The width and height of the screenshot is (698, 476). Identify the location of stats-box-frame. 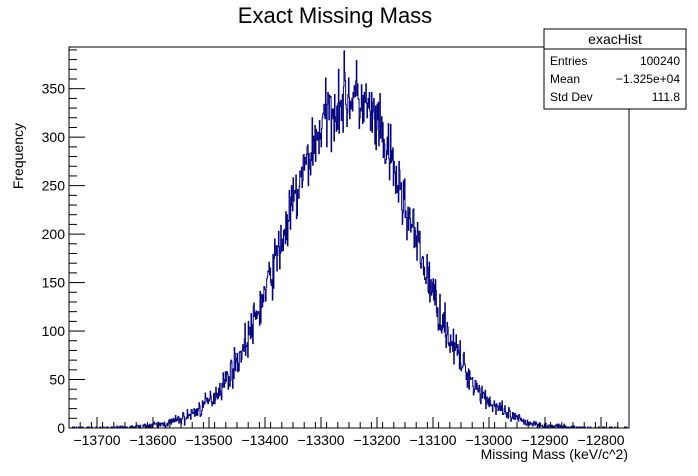
(615, 69).